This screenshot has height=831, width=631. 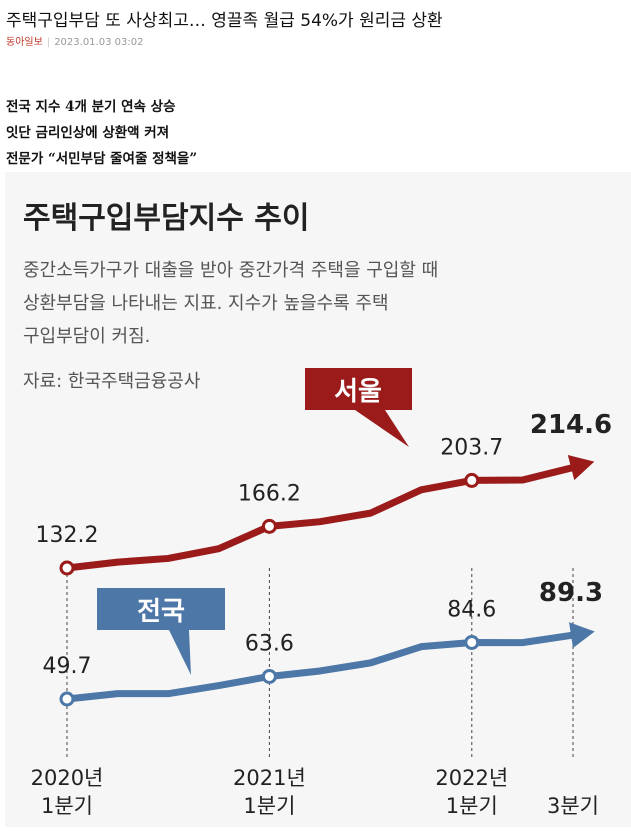 What do you see at coordinates (67, 535) in the screenshot?
I see `seoul-data-label-0: 132.2` at bounding box center [67, 535].